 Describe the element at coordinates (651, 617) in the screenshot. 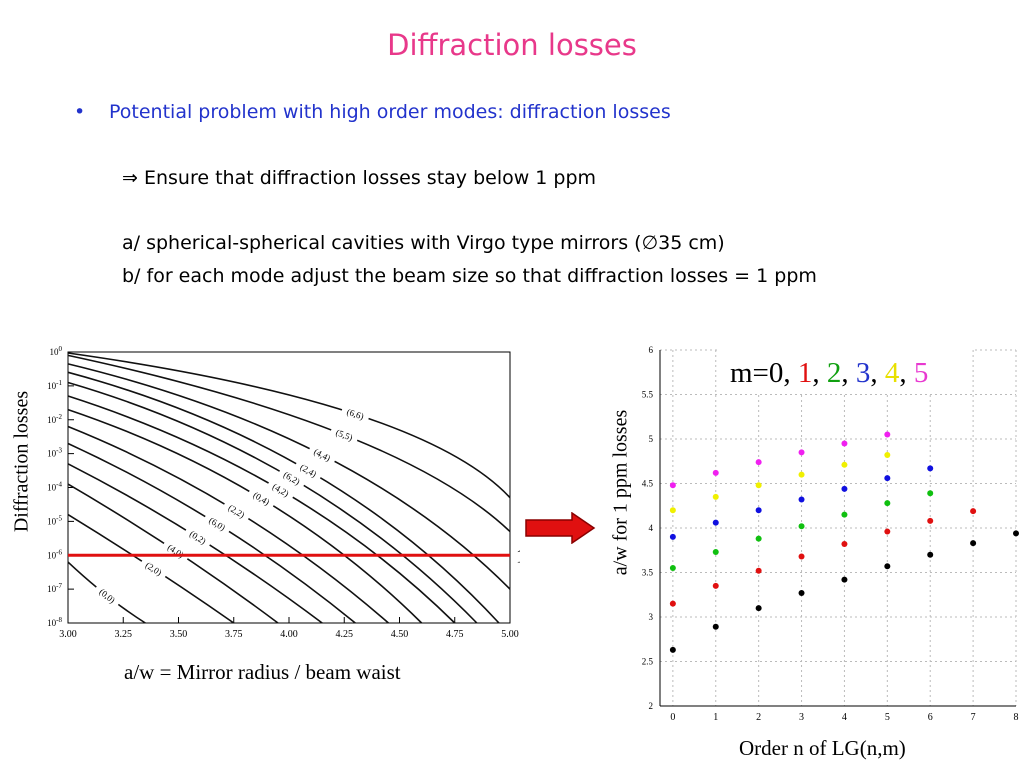

I see `right-y-tick-label: 3` at that location.